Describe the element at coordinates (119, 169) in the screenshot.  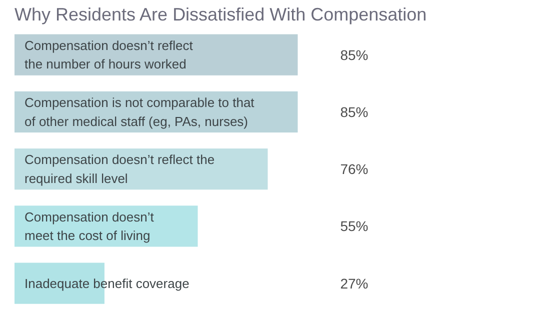
I see `y-tick-label: Compensation doesn’t reflect the required skill level` at that location.